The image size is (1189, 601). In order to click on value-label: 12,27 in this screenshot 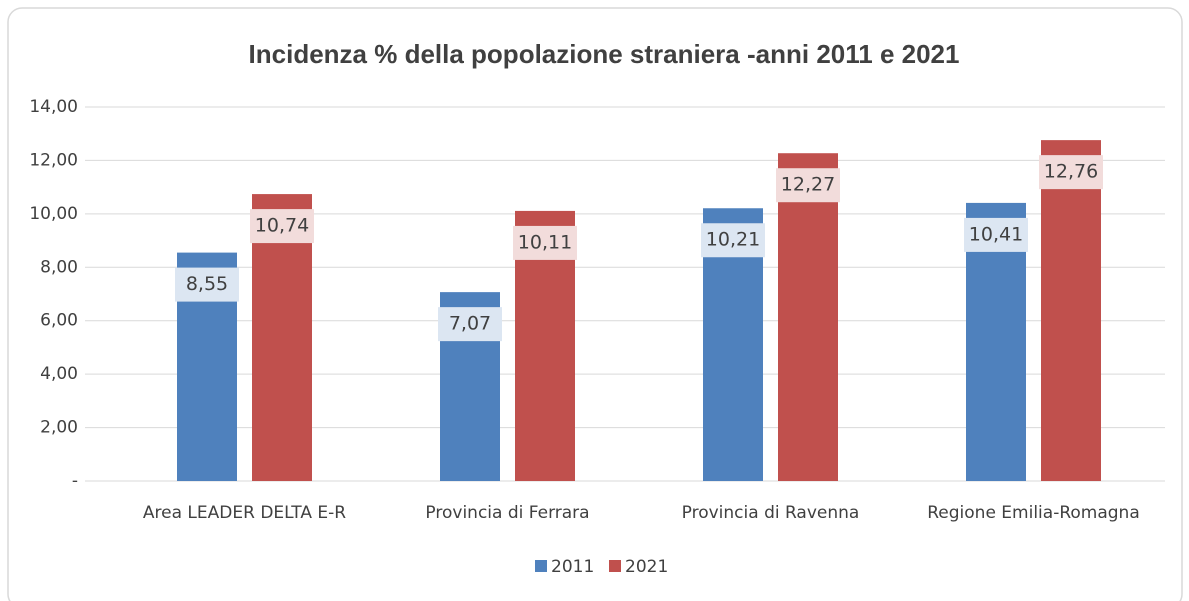, I will do `click(808, 185)`.